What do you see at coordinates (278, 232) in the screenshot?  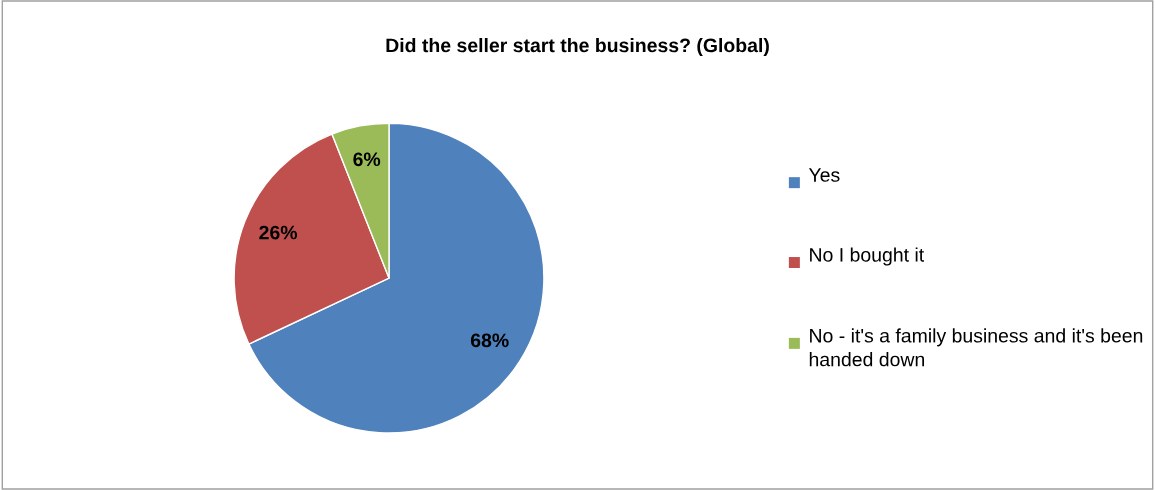 I see `data-label: 26%` at bounding box center [278, 232].